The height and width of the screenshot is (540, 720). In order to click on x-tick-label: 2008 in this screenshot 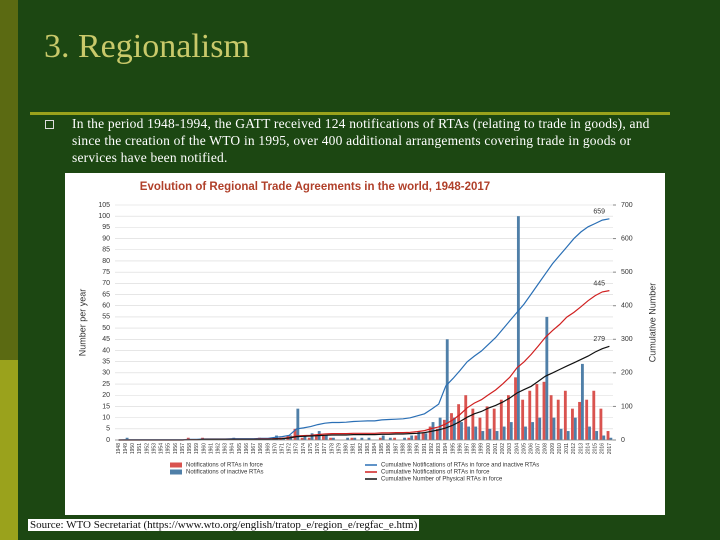, I will do `click(546, 448)`.